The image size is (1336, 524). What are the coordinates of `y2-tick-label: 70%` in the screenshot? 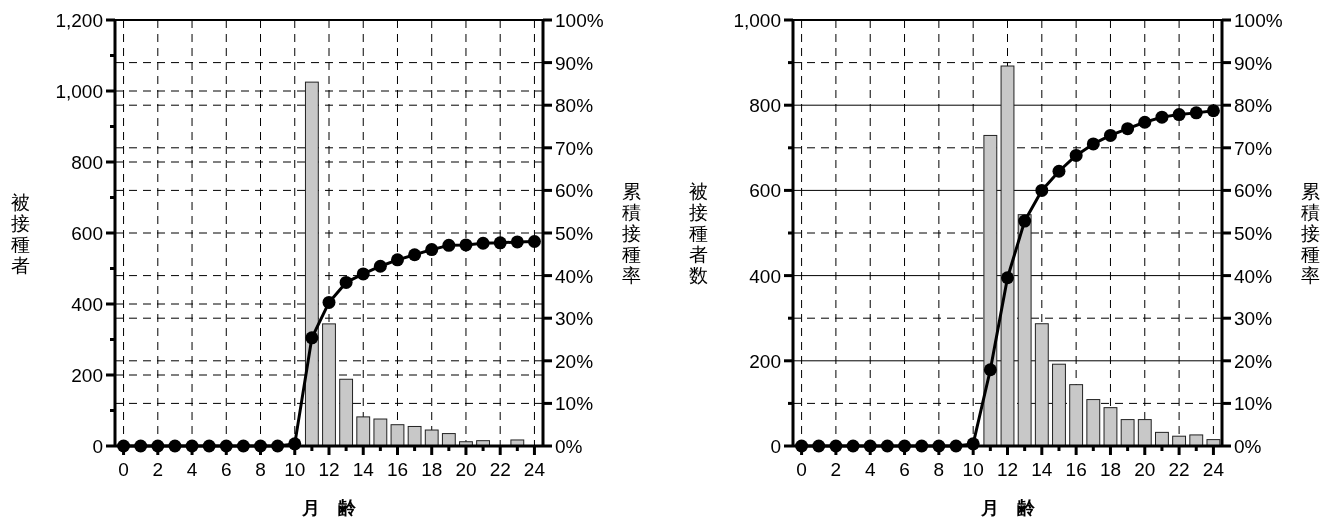 It's located at (574, 148).